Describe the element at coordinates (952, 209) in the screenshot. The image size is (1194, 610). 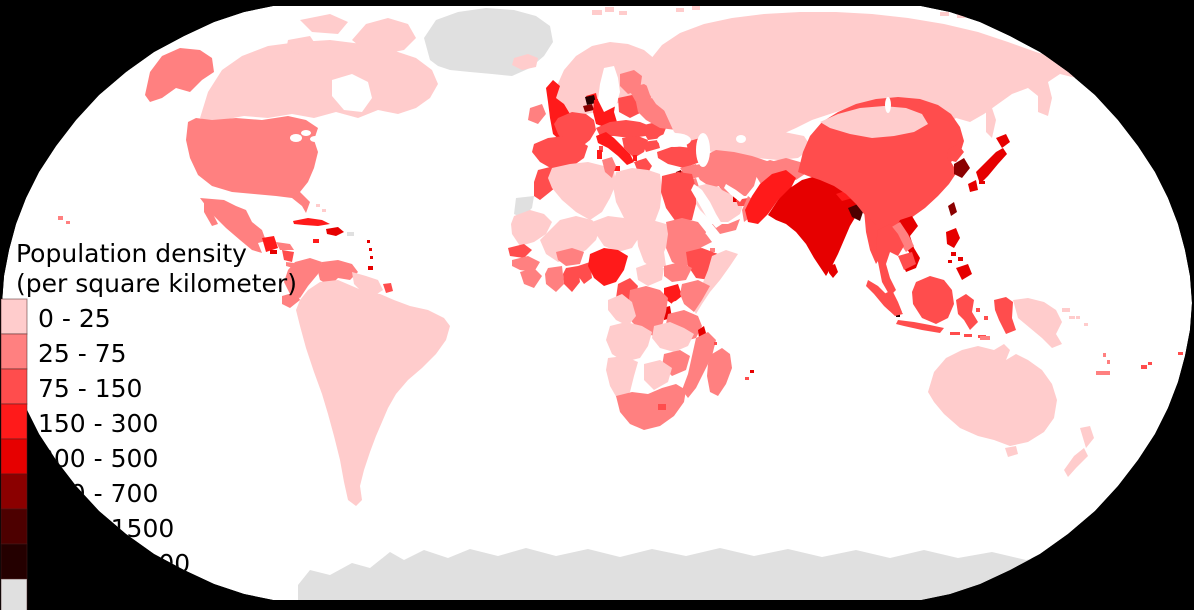
I see `region-taiwan` at that location.